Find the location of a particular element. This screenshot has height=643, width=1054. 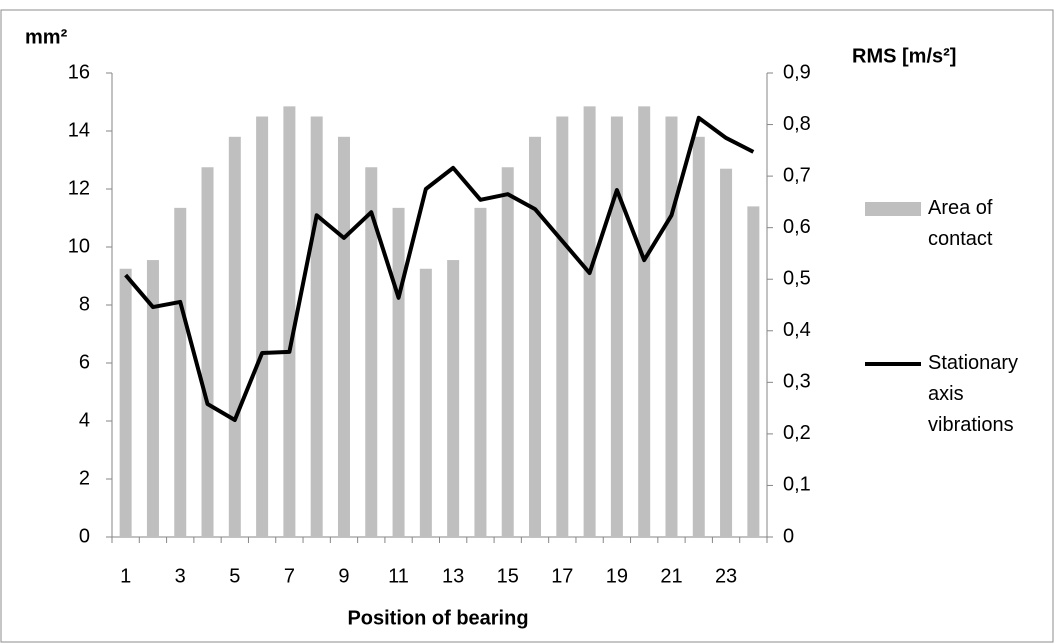

y-axis-label: mm² is located at coordinates (46, 37).